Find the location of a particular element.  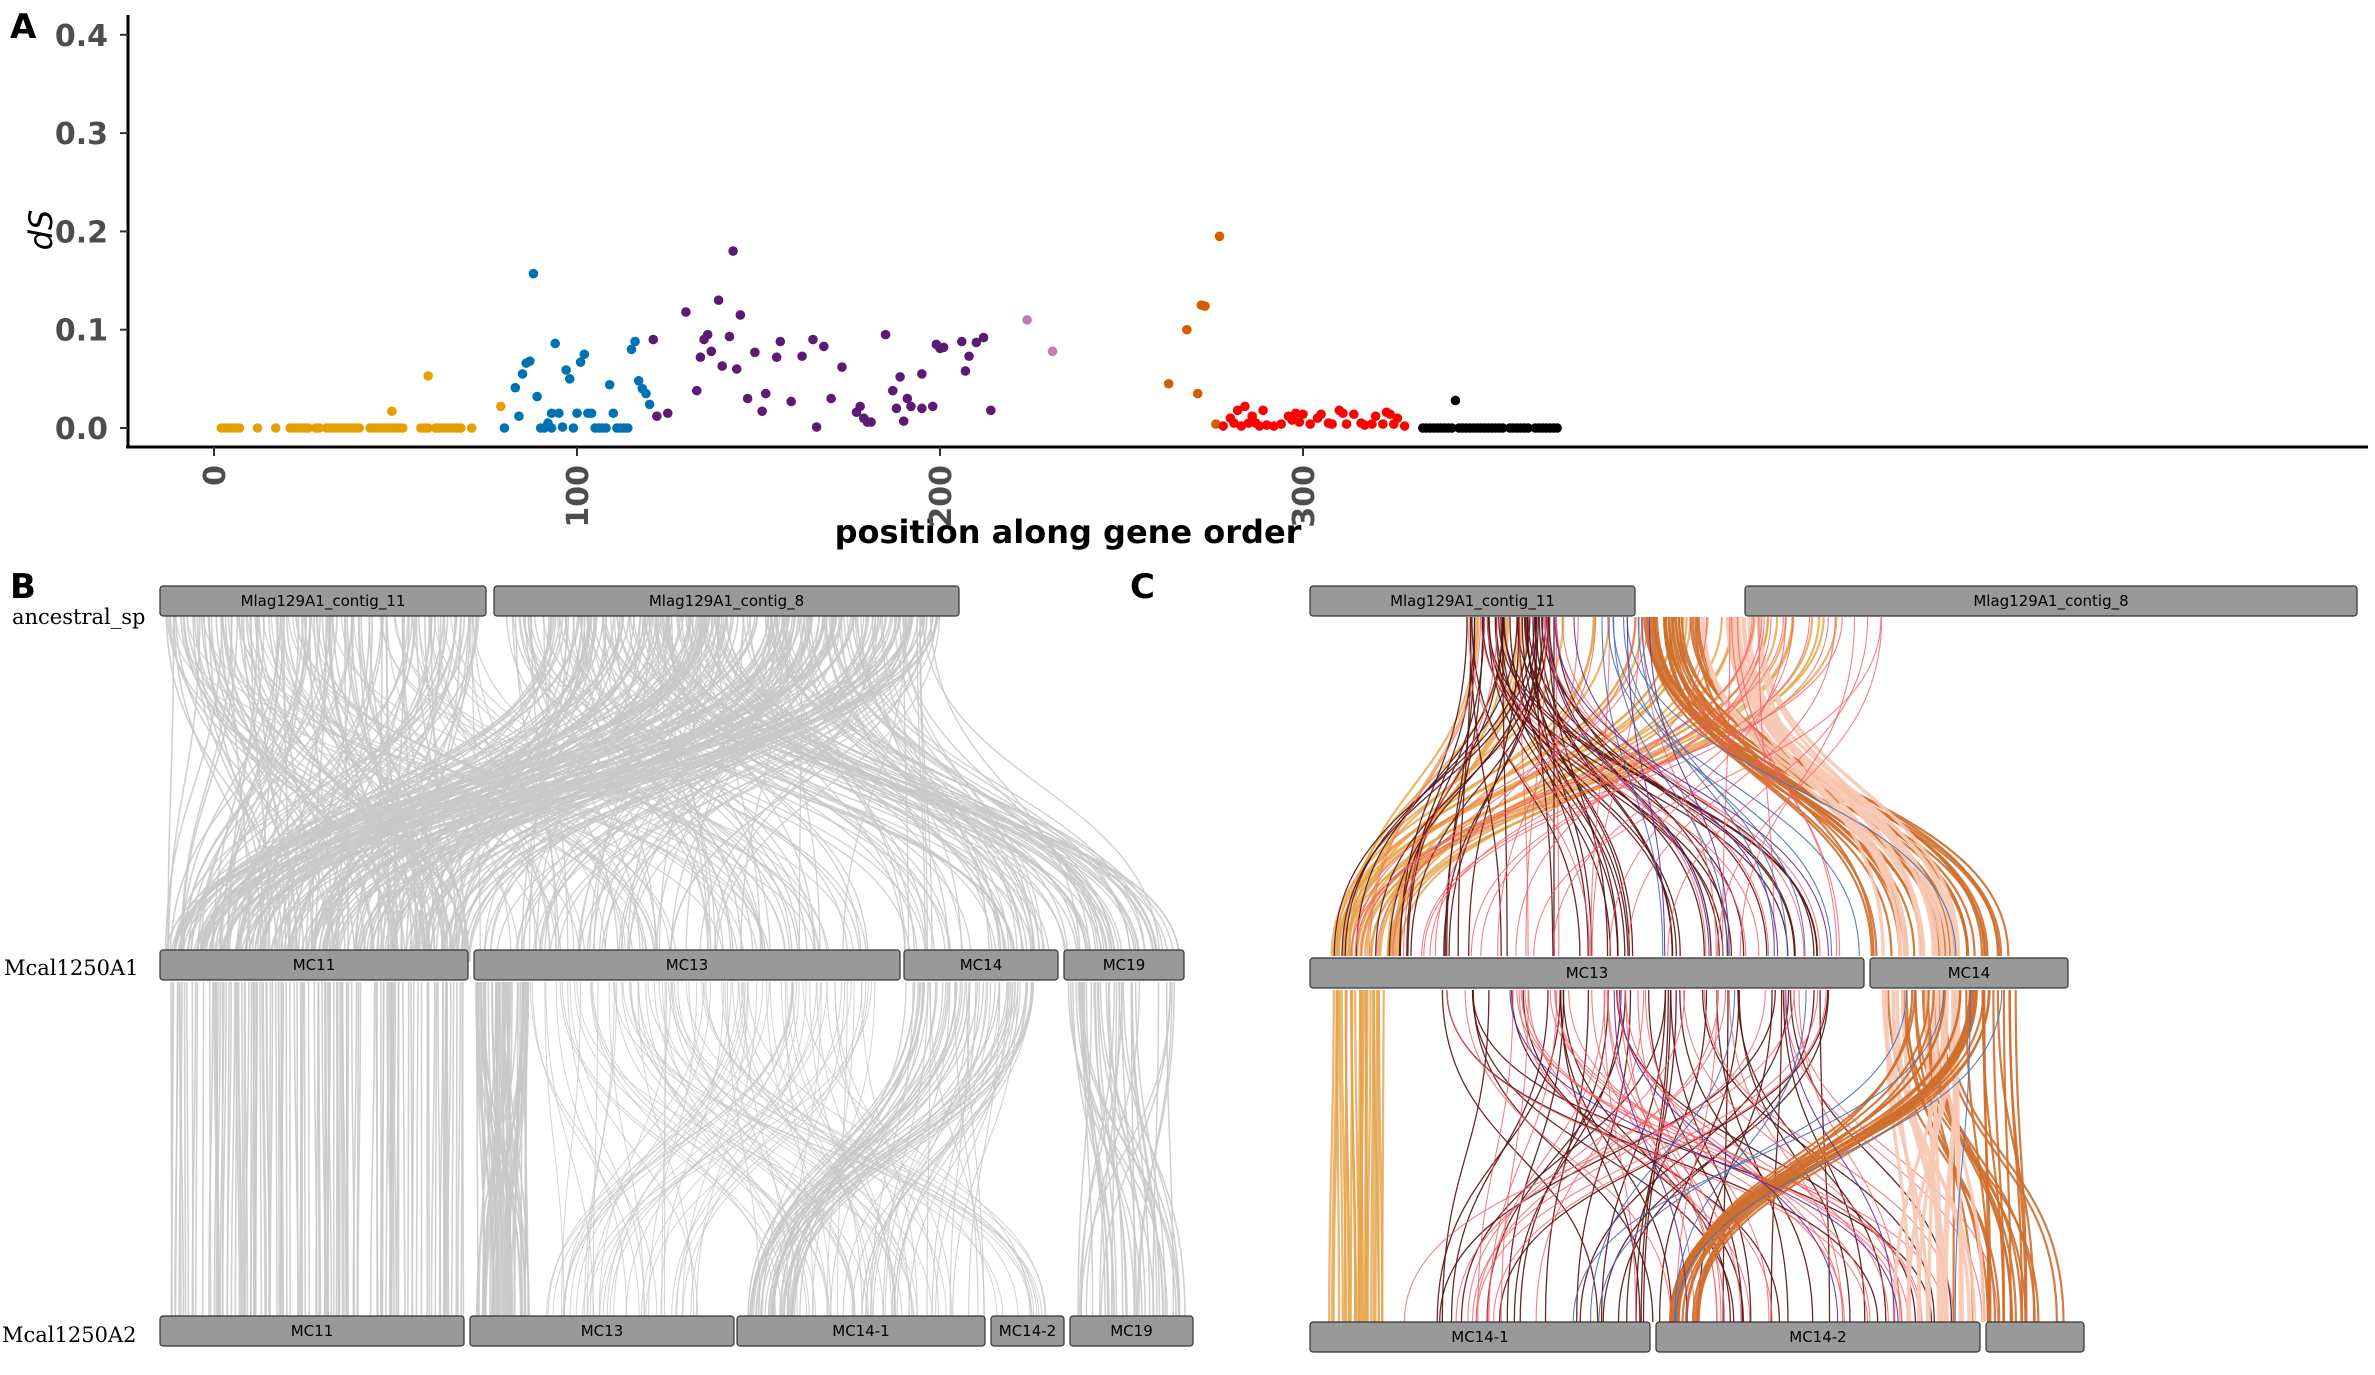

chromosome-label: MC11 is located at coordinates (312, 1331).